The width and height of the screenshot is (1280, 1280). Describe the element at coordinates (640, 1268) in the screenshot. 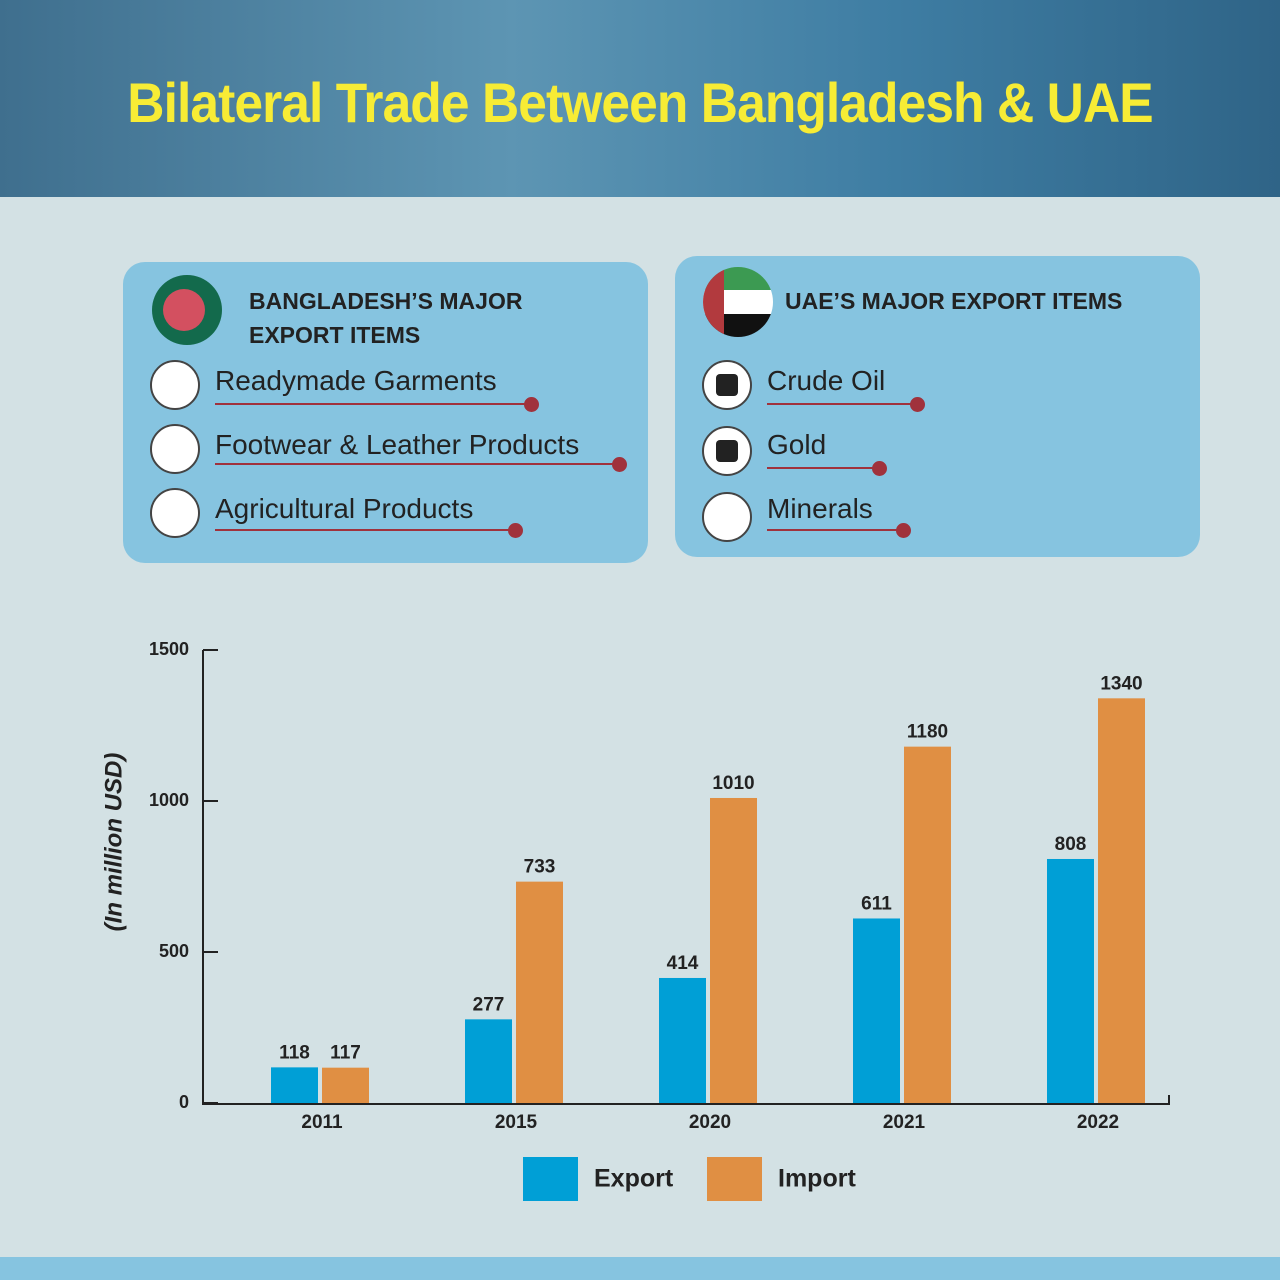

I see `footer-strip` at that location.